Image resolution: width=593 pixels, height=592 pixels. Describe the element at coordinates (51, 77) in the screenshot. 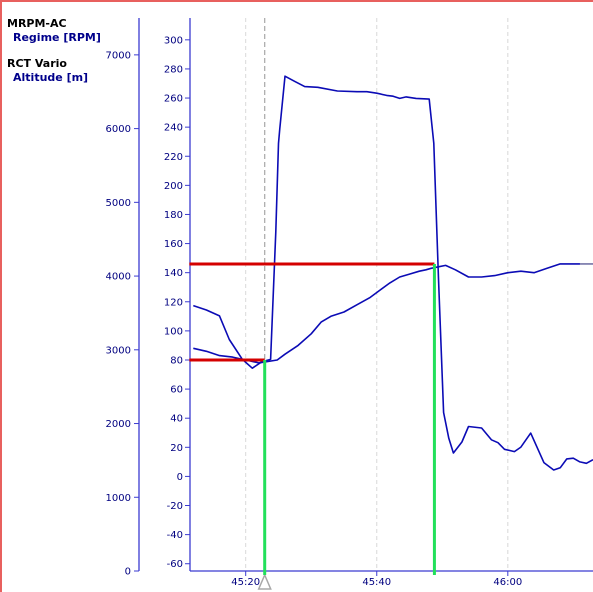

I see `legend-series-unit: Altitude [m]` at that location.